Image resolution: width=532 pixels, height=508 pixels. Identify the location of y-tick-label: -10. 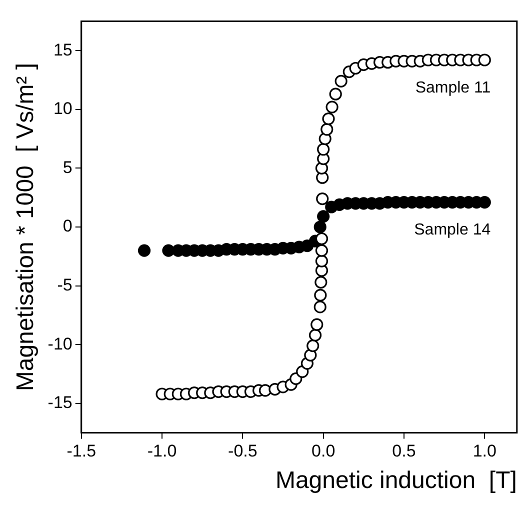
(60, 344).